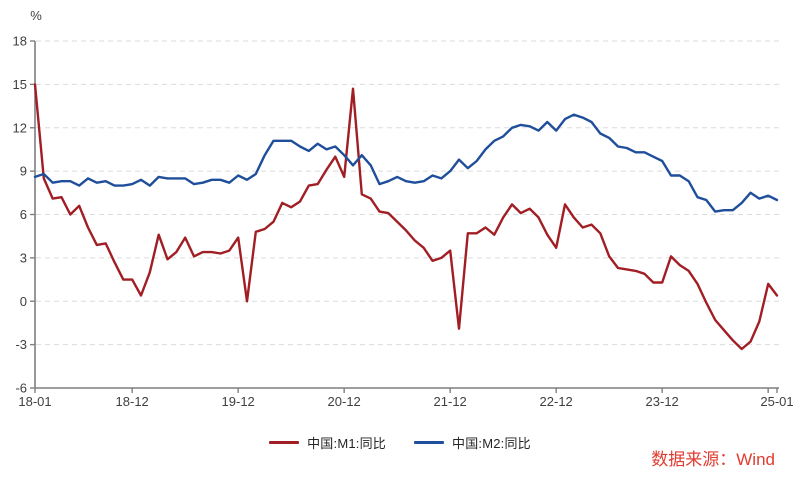 The width and height of the screenshot is (800, 478). Describe the element at coordinates (450, 401) in the screenshot. I see `x-tick-label: 21-12` at that location.